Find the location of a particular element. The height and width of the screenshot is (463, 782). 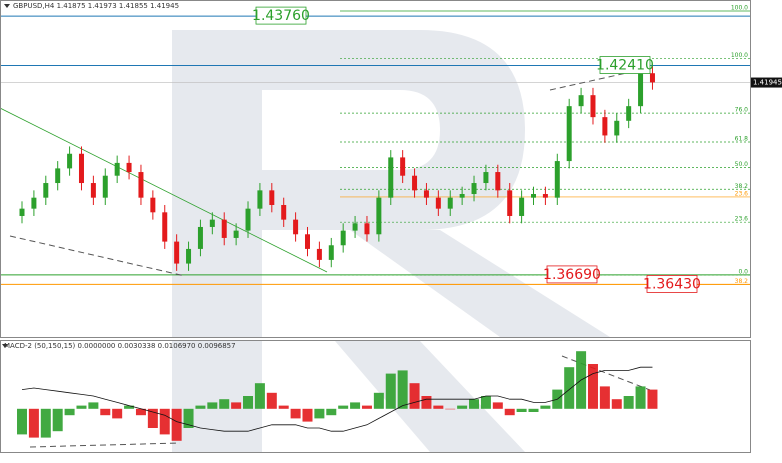

watermark-leg is located at coordinates (480, 283).